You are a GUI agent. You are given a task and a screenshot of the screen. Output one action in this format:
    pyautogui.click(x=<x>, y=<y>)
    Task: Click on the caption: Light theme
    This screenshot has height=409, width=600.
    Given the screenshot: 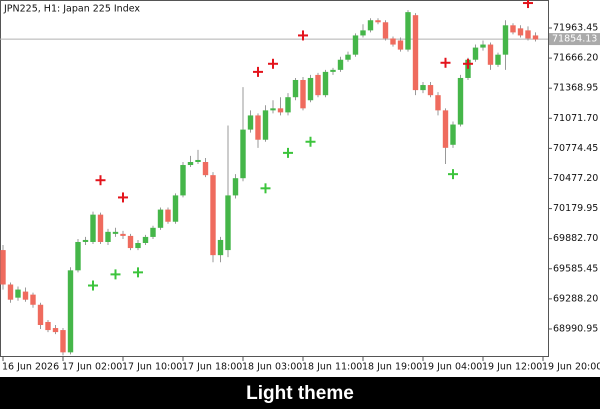 What is the action you would take?
    pyautogui.click(x=300, y=393)
    